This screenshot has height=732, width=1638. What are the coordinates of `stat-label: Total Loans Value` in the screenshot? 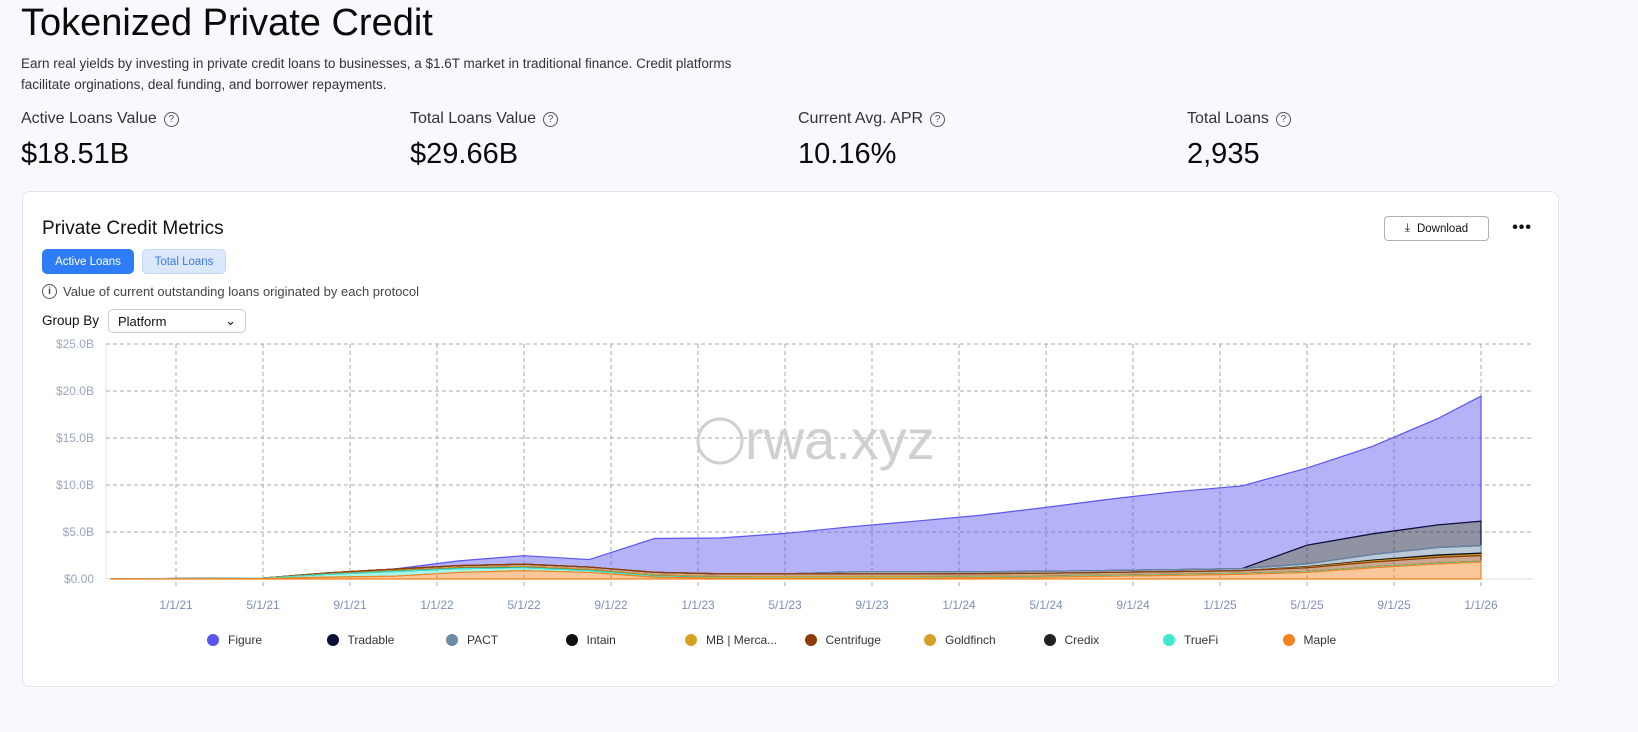 It's located at (473, 118).